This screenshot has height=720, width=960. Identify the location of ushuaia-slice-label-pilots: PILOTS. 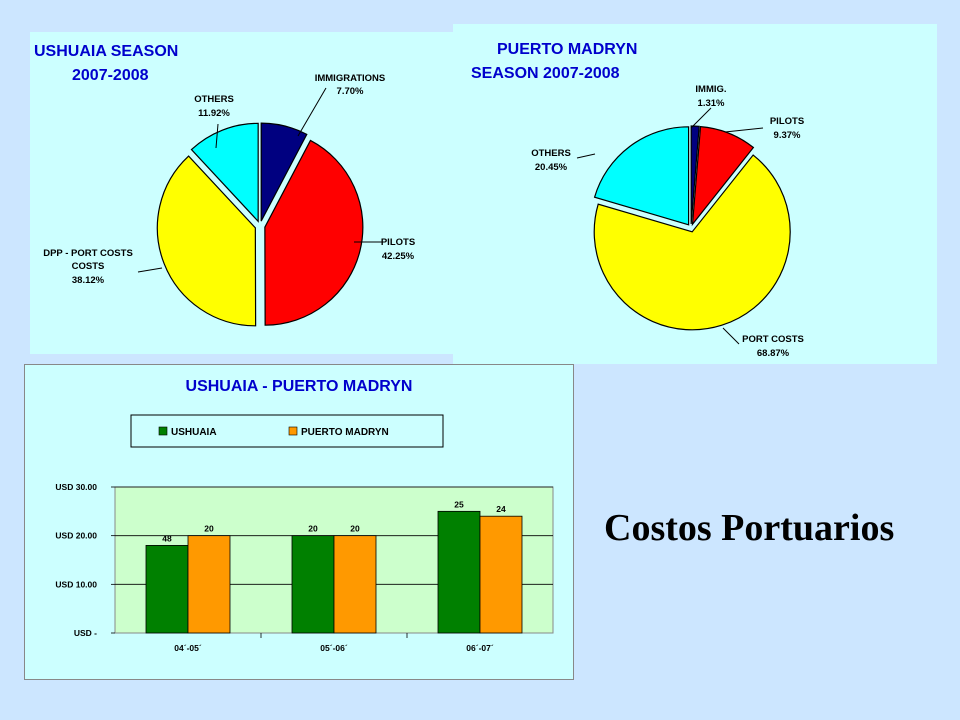
(398, 242).